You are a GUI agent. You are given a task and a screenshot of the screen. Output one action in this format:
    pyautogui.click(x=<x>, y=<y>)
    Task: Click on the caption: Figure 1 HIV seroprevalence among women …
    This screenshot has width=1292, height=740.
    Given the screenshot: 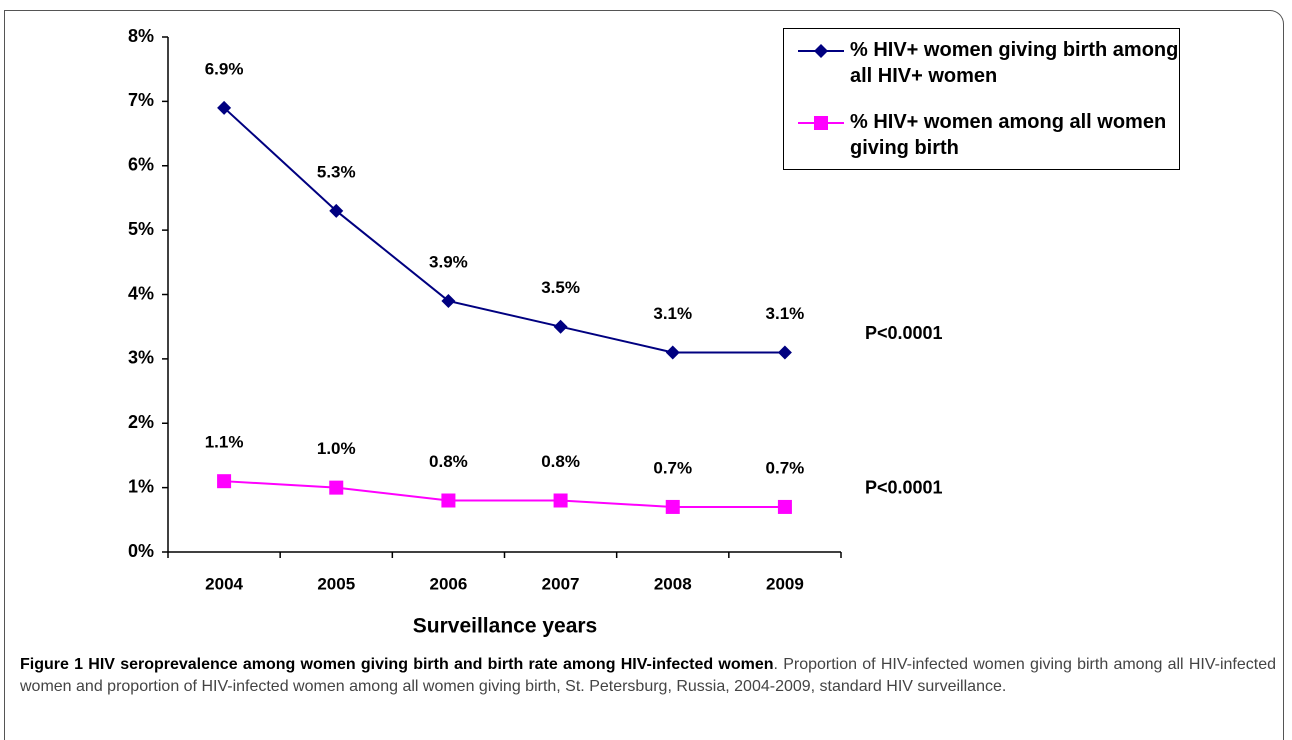 What is the action you would take?
    pyautogui.click(x=648, y=676)
    